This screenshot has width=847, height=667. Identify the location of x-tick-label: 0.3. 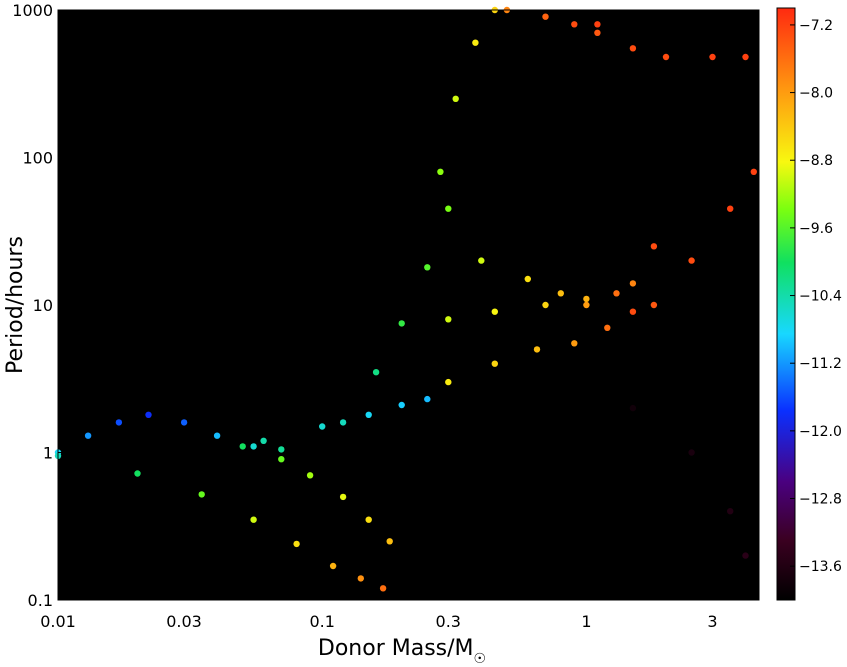
(448, 621).